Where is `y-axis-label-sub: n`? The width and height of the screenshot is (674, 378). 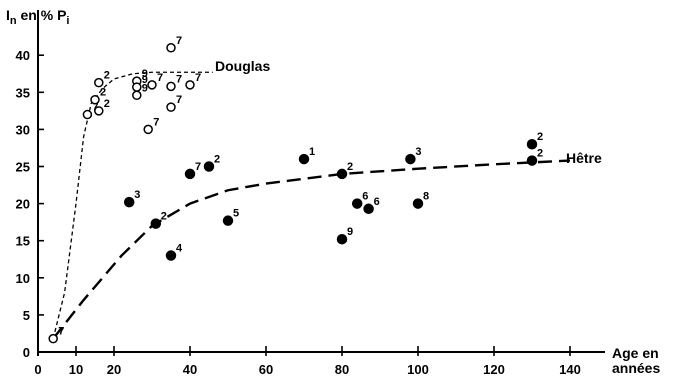 y-axis-label-sub: n is located at coordinates (13, 21).